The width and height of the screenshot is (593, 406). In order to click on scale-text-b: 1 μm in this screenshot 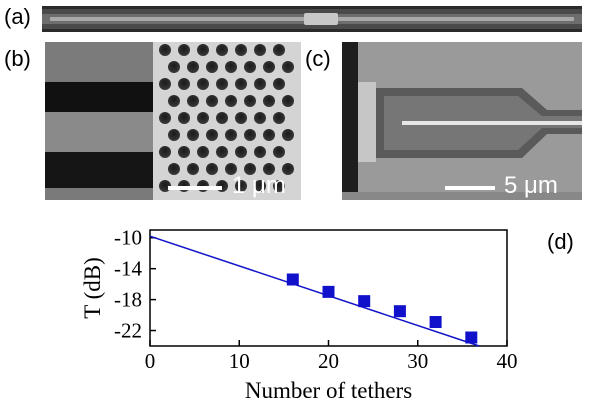, I will do `click(259, 185)`.